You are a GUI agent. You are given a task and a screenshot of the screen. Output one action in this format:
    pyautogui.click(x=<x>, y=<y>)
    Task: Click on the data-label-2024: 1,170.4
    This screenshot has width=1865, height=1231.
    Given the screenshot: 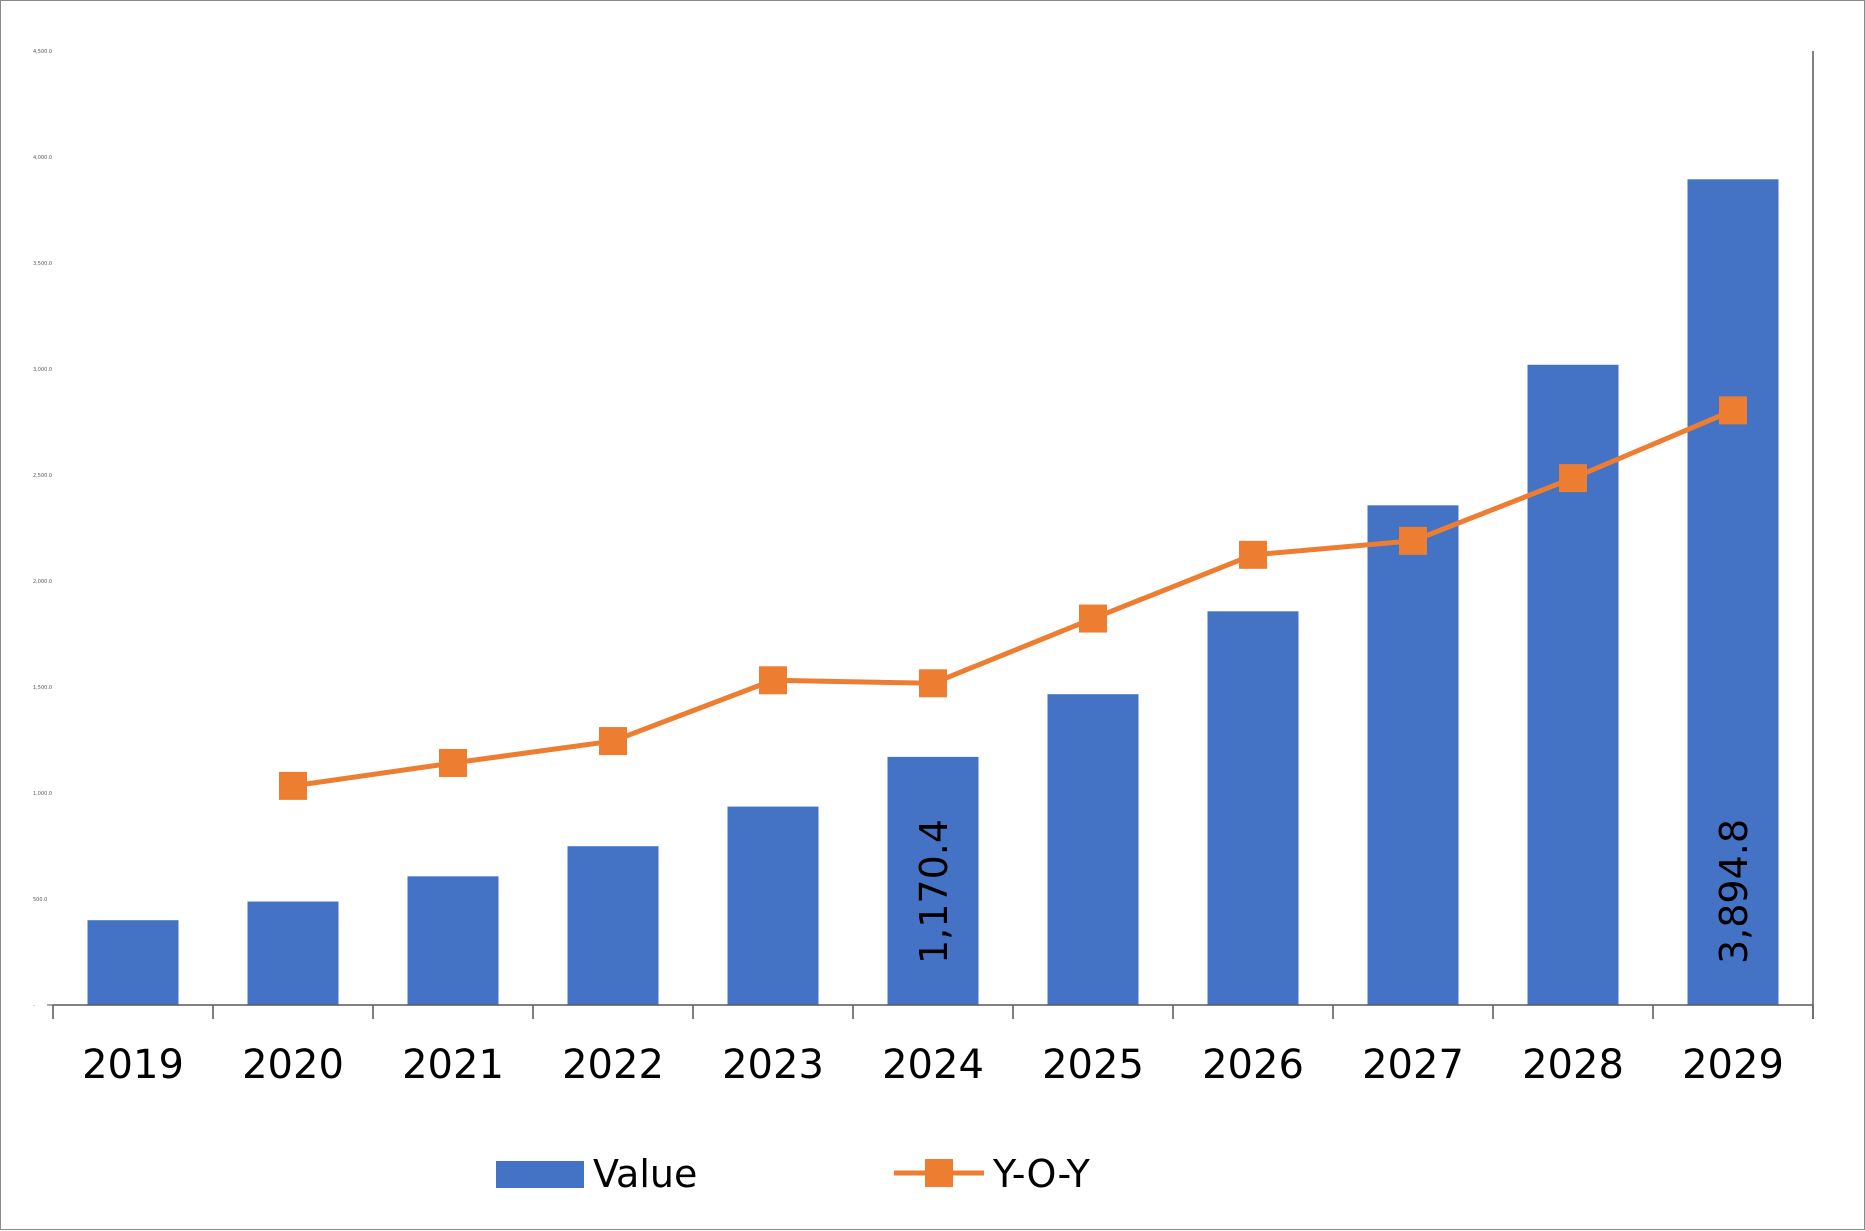 What is the action you would take?
    pyautogui.click(x=934, y=891)
    